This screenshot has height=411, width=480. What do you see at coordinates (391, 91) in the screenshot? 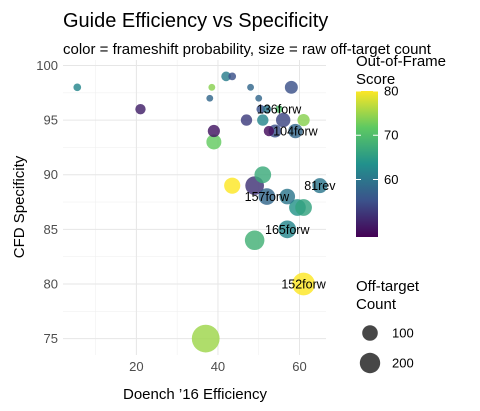
I see `color-legend-tick-label: 80` at bounding box center [391, 91].